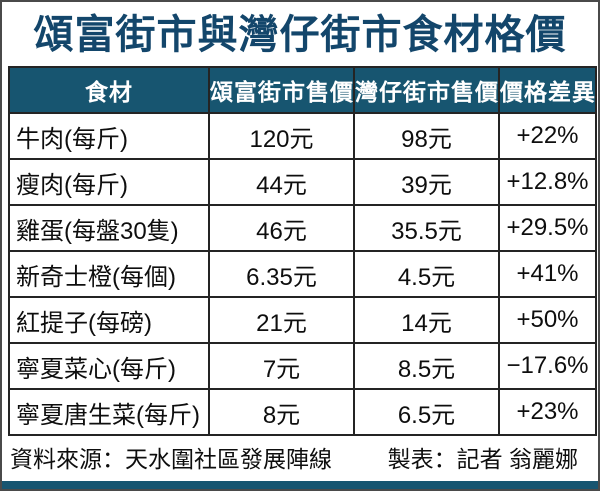 The height and width of the screenshot is (491, 600). I want to click on cell-value: 7元, so click(281, 366).